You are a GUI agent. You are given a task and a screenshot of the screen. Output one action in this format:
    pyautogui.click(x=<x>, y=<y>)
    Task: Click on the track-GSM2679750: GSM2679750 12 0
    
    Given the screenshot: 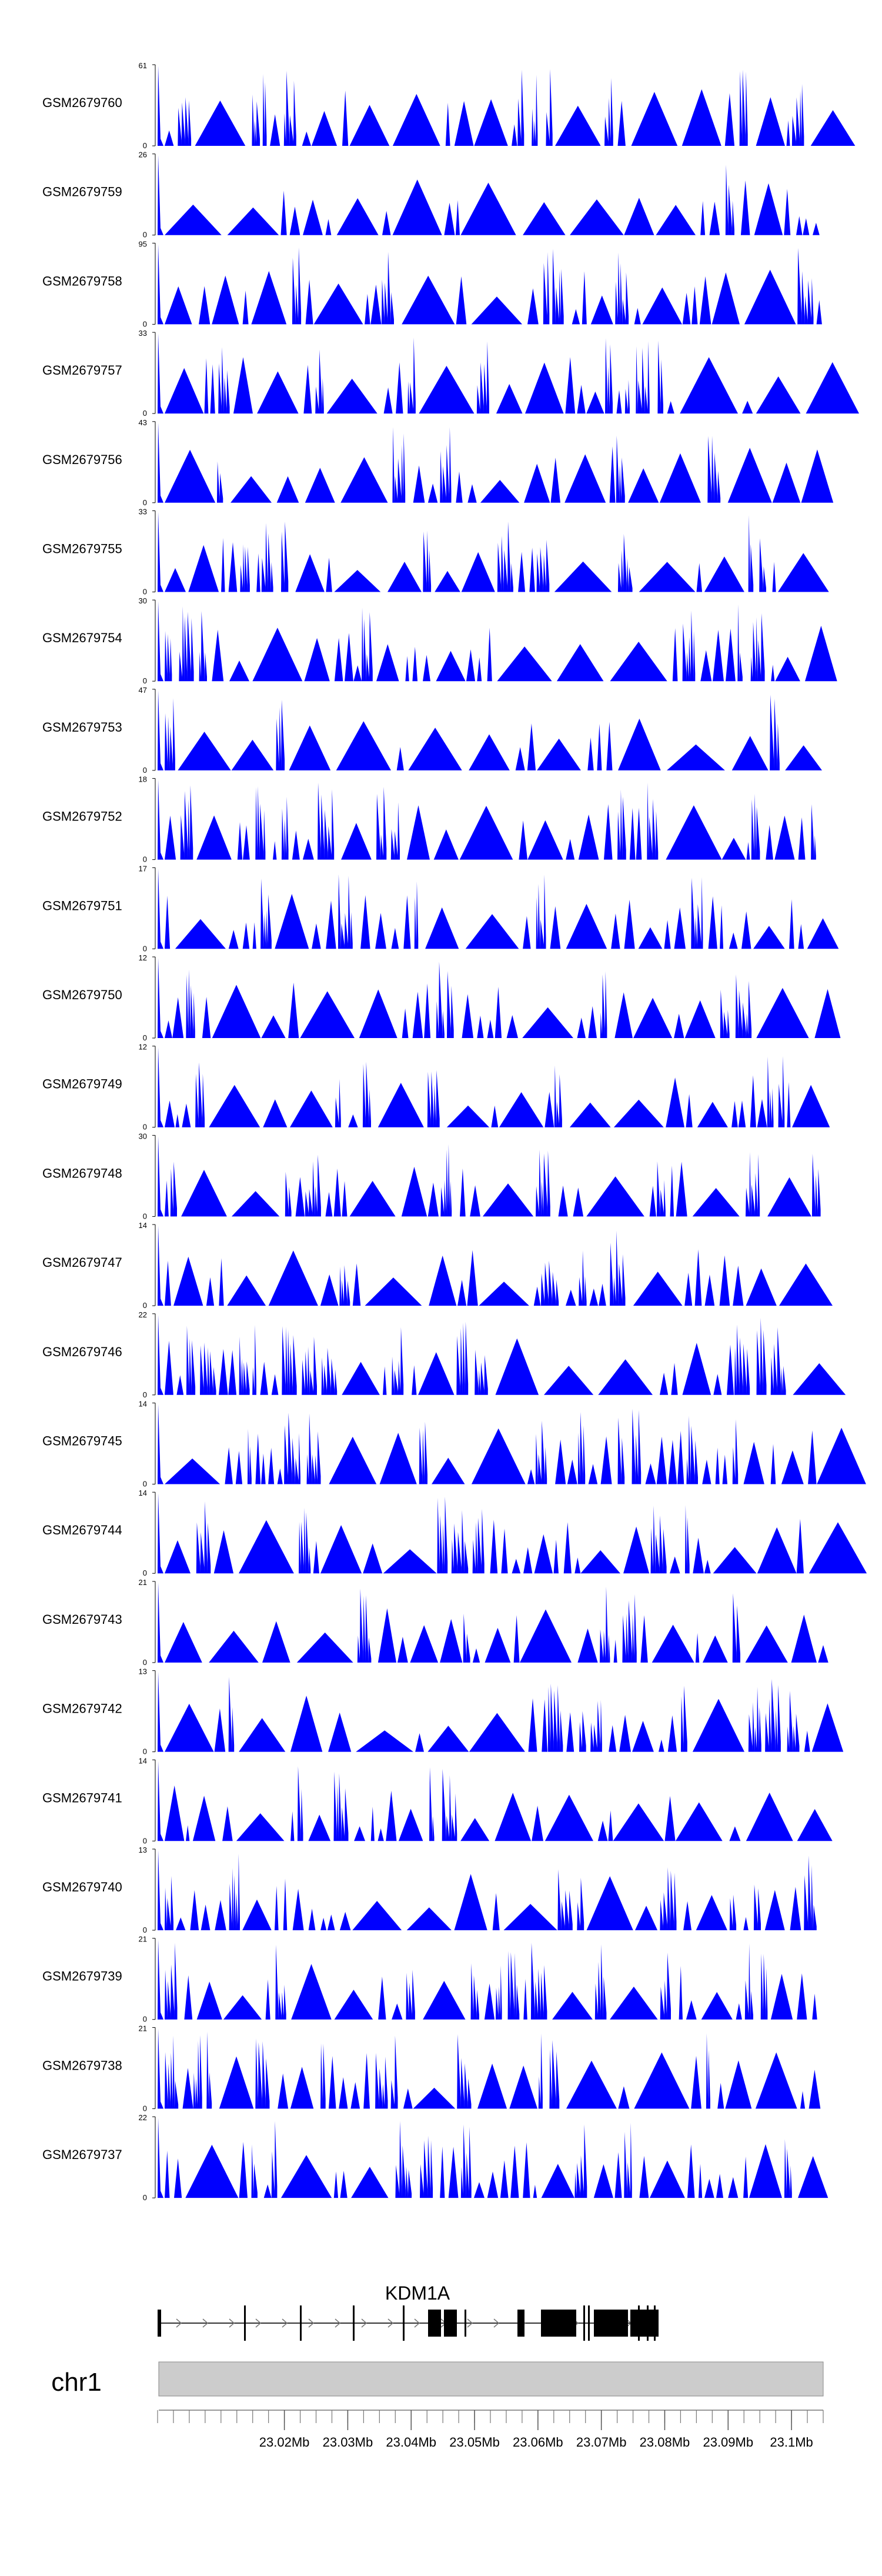 What is the action you would take?
    pyautogui.click(x=441, y=997)
    